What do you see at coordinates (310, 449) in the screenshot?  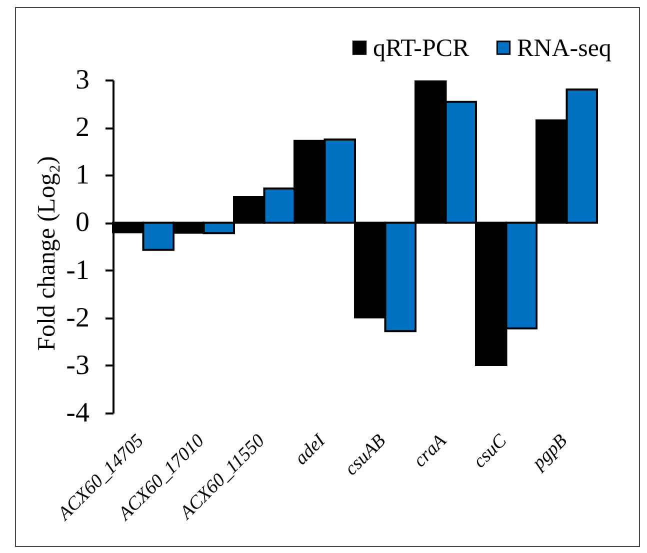 I see `x-tick-label: adeI` at bounding box center [310, 449].